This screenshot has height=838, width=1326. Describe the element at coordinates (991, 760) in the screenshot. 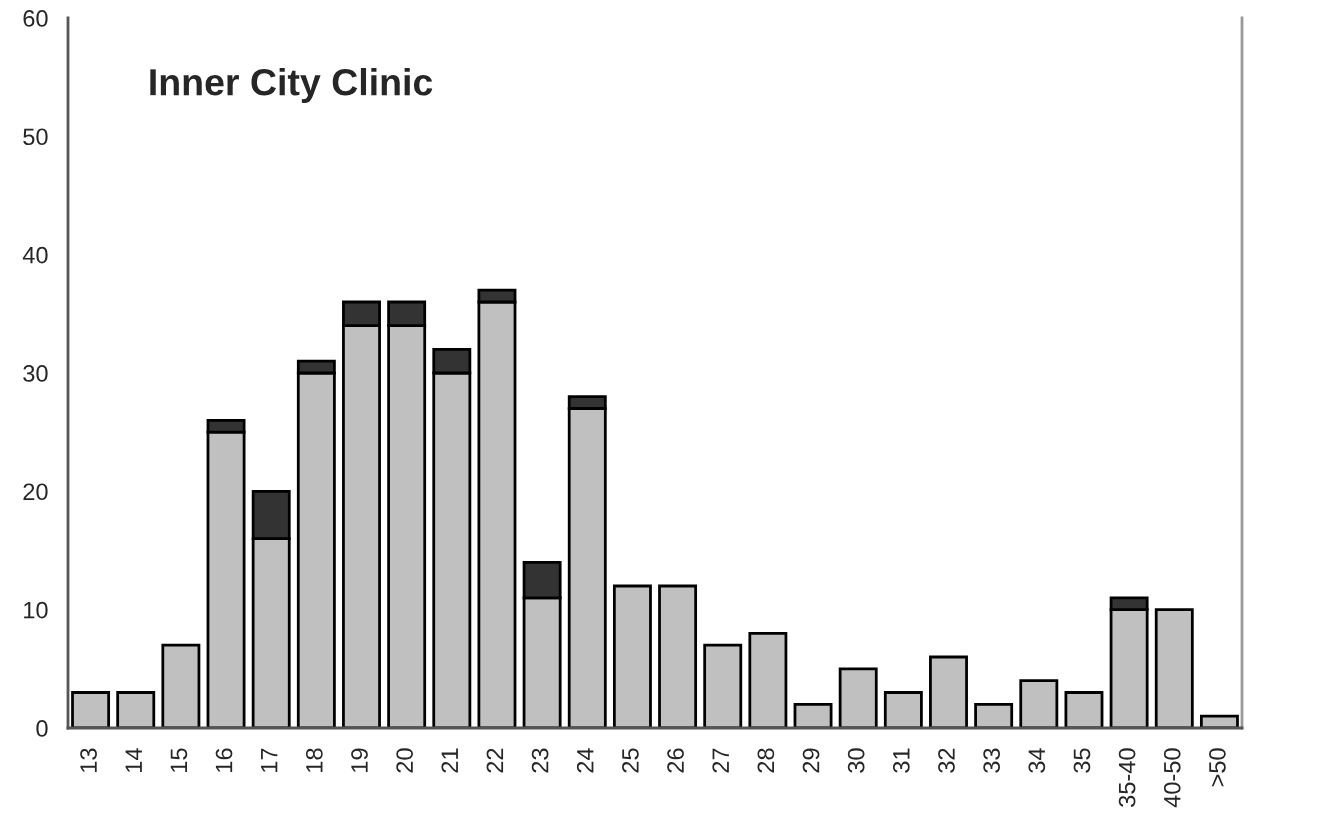

I see `x-tick-label: 33` at that location.